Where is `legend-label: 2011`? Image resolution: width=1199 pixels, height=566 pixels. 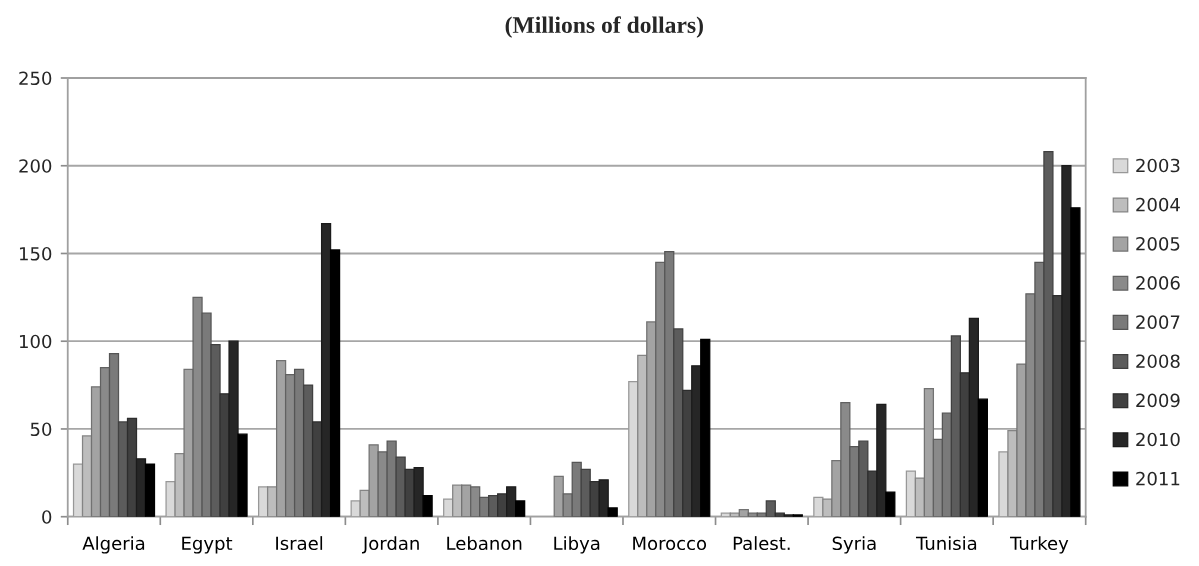
legend-label: 2011 is located at coordinates (1158, 478).